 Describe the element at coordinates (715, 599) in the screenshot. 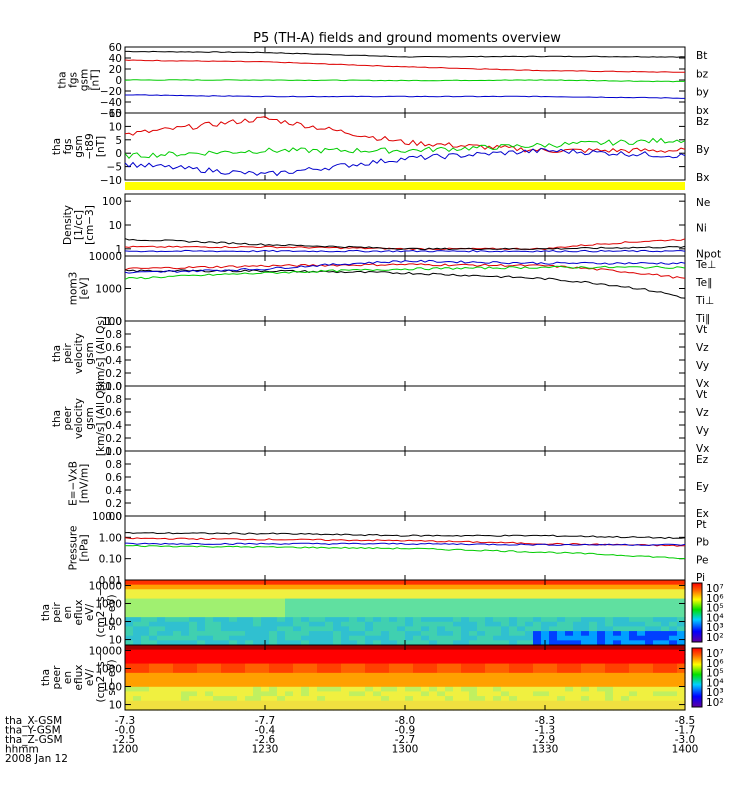

I see `colorbar-label: 10⁶` at that location.